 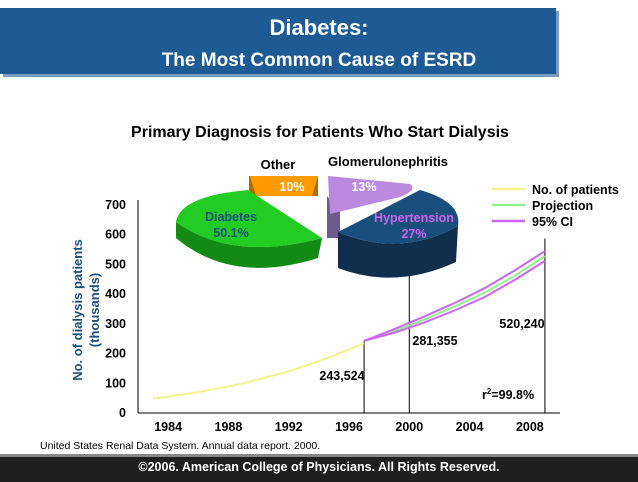 I want to click on pie-slice-glomerulonephritis, so click(x=370, y=195).